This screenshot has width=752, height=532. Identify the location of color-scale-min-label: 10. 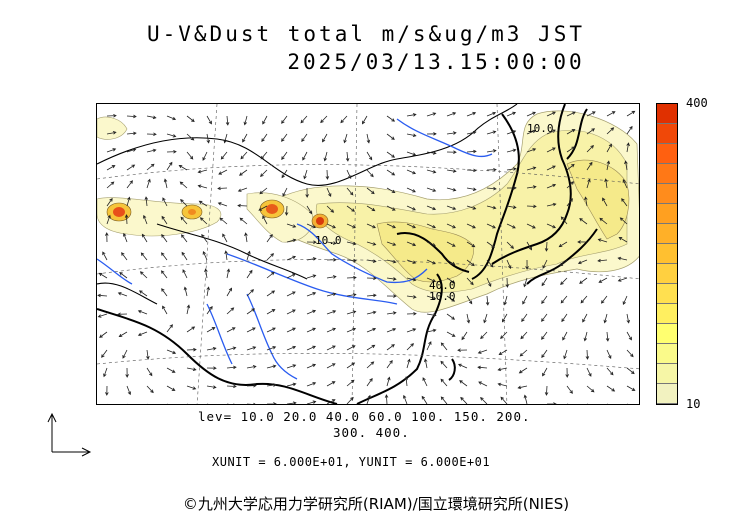
(693, 404).